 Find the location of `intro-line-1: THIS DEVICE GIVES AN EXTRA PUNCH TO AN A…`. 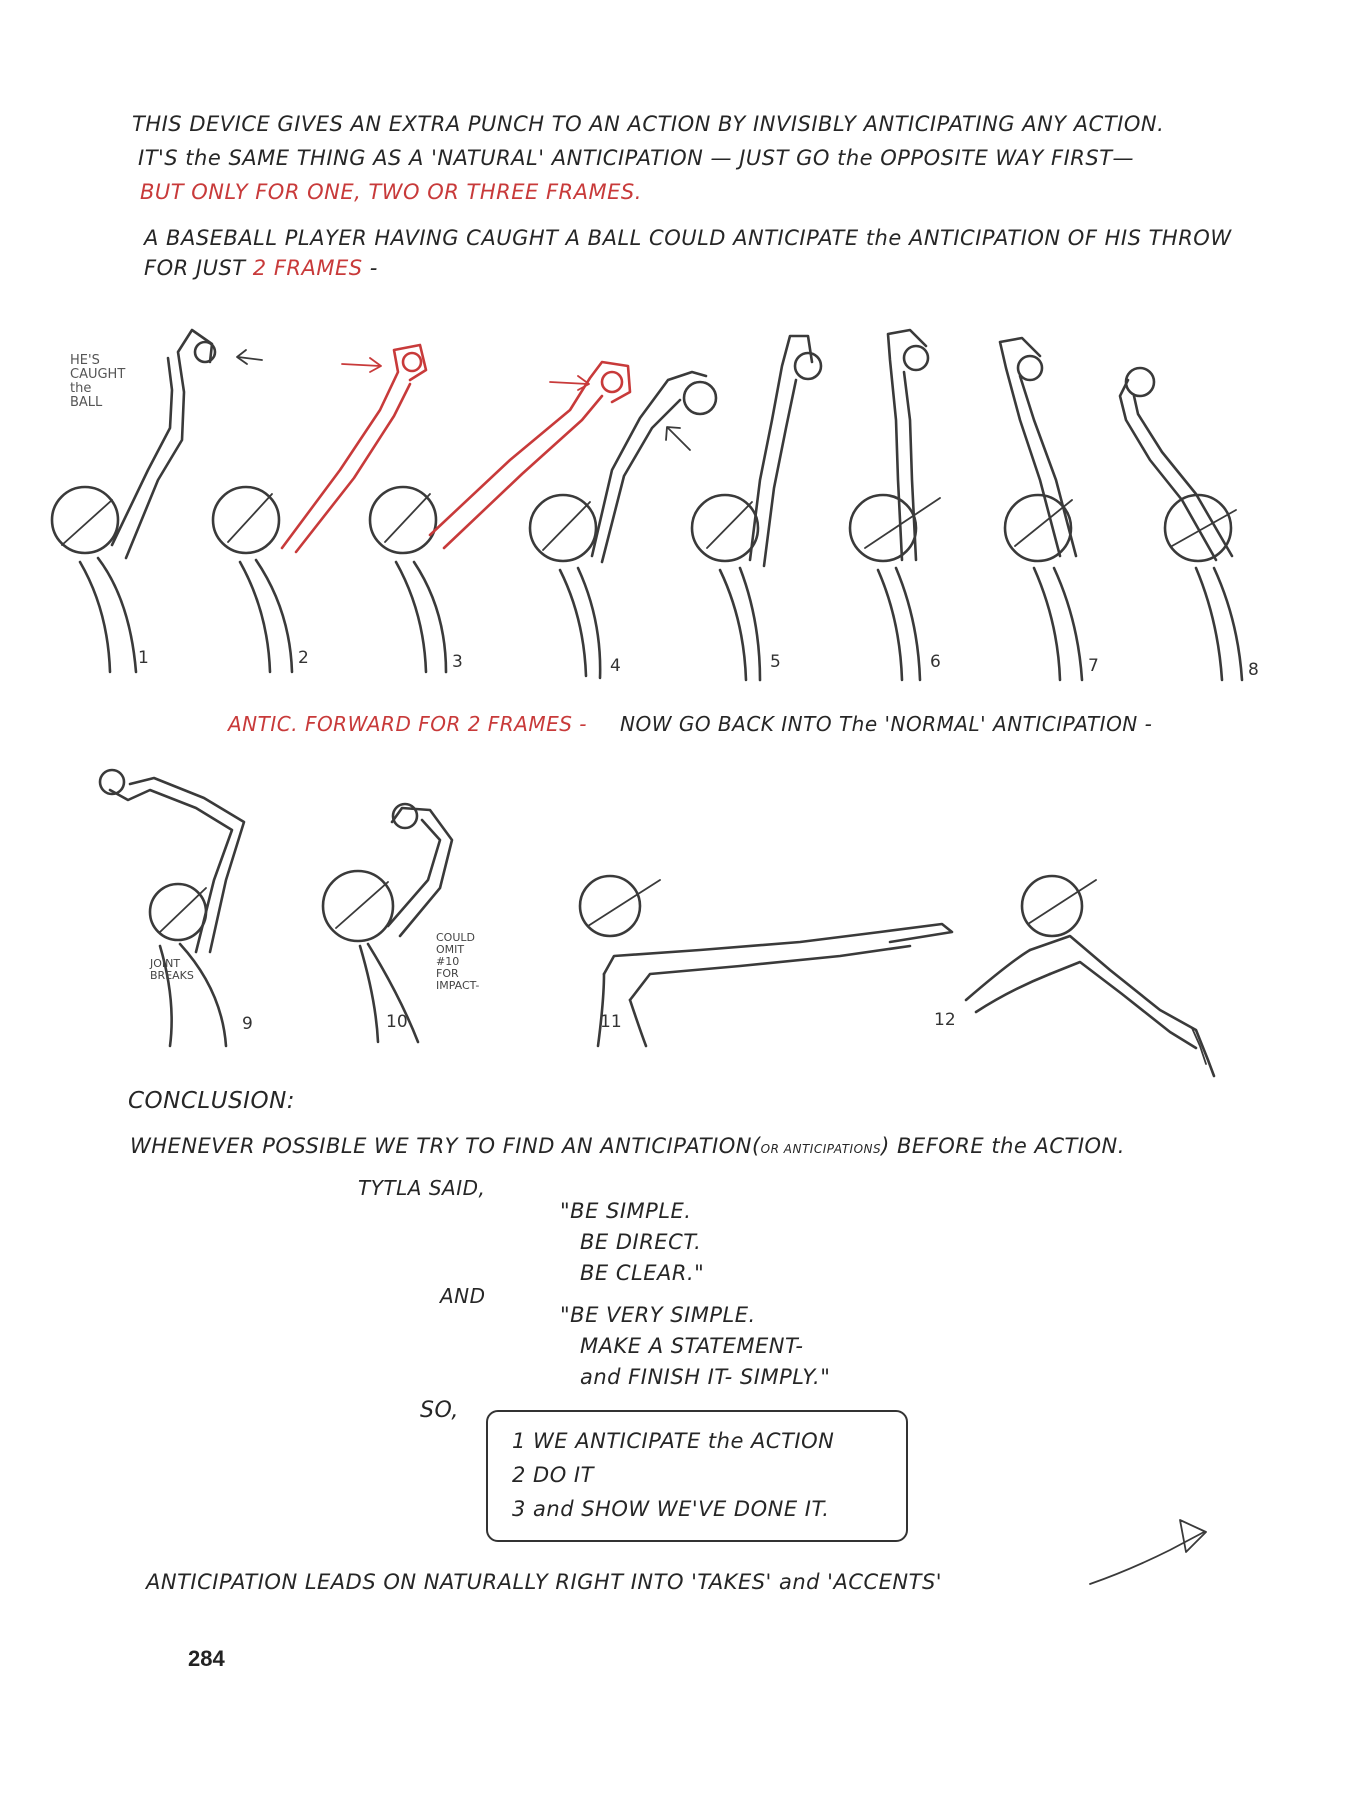

intro-line-1: THIS DEVICE GIVES AN EXTRA PUNCH TO AN A… is located at coordinates (648, 124).